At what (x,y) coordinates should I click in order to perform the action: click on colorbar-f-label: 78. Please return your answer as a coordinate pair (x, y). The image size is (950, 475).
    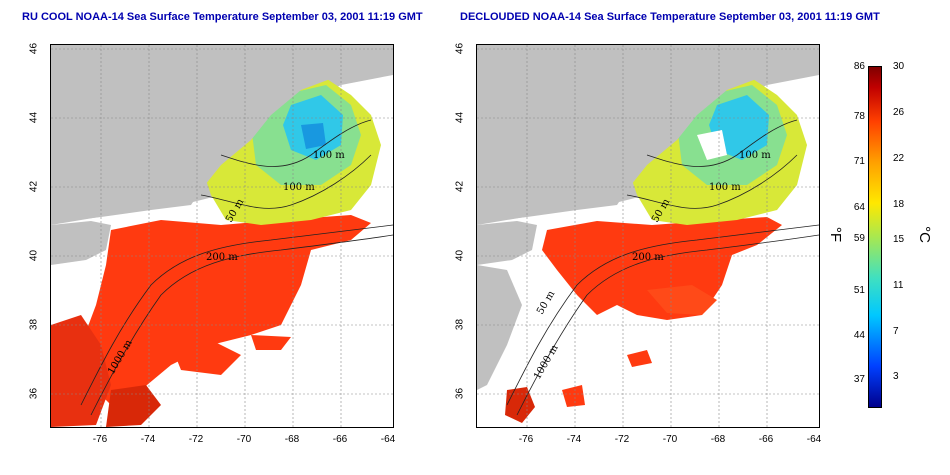
    Looking at the image, I should click on (859, 116).